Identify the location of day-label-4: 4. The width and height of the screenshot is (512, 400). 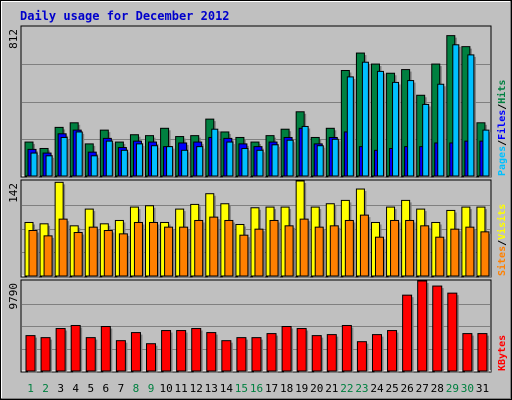
(75, 388).